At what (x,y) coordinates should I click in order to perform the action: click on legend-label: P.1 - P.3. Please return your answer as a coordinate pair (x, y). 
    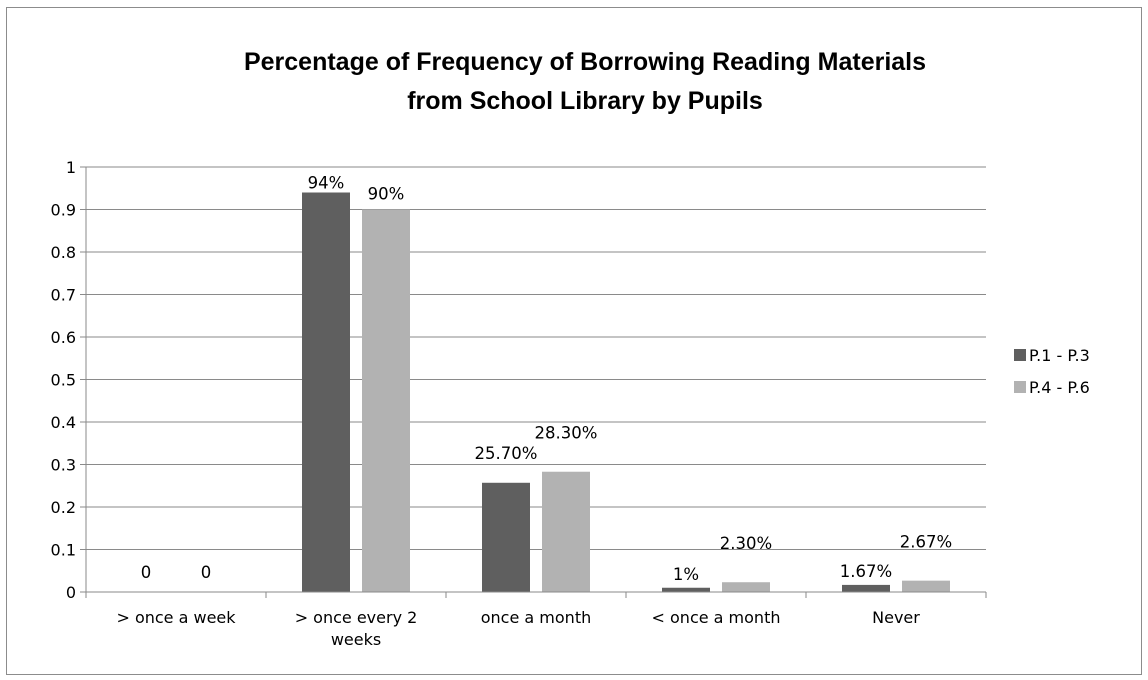
    Looking at the image, I should click on (1059, 355).